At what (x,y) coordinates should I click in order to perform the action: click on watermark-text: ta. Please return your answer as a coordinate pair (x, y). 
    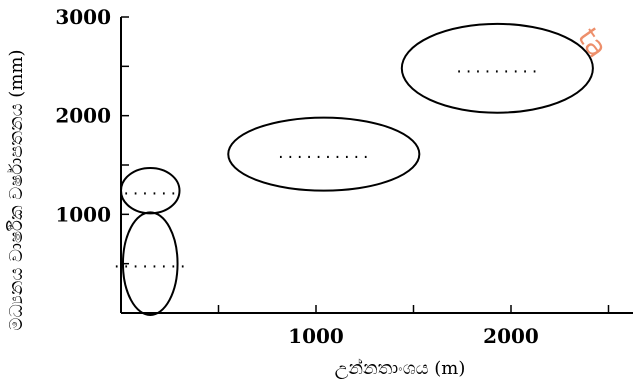
    Looking at the image, I should click on (592, 43).